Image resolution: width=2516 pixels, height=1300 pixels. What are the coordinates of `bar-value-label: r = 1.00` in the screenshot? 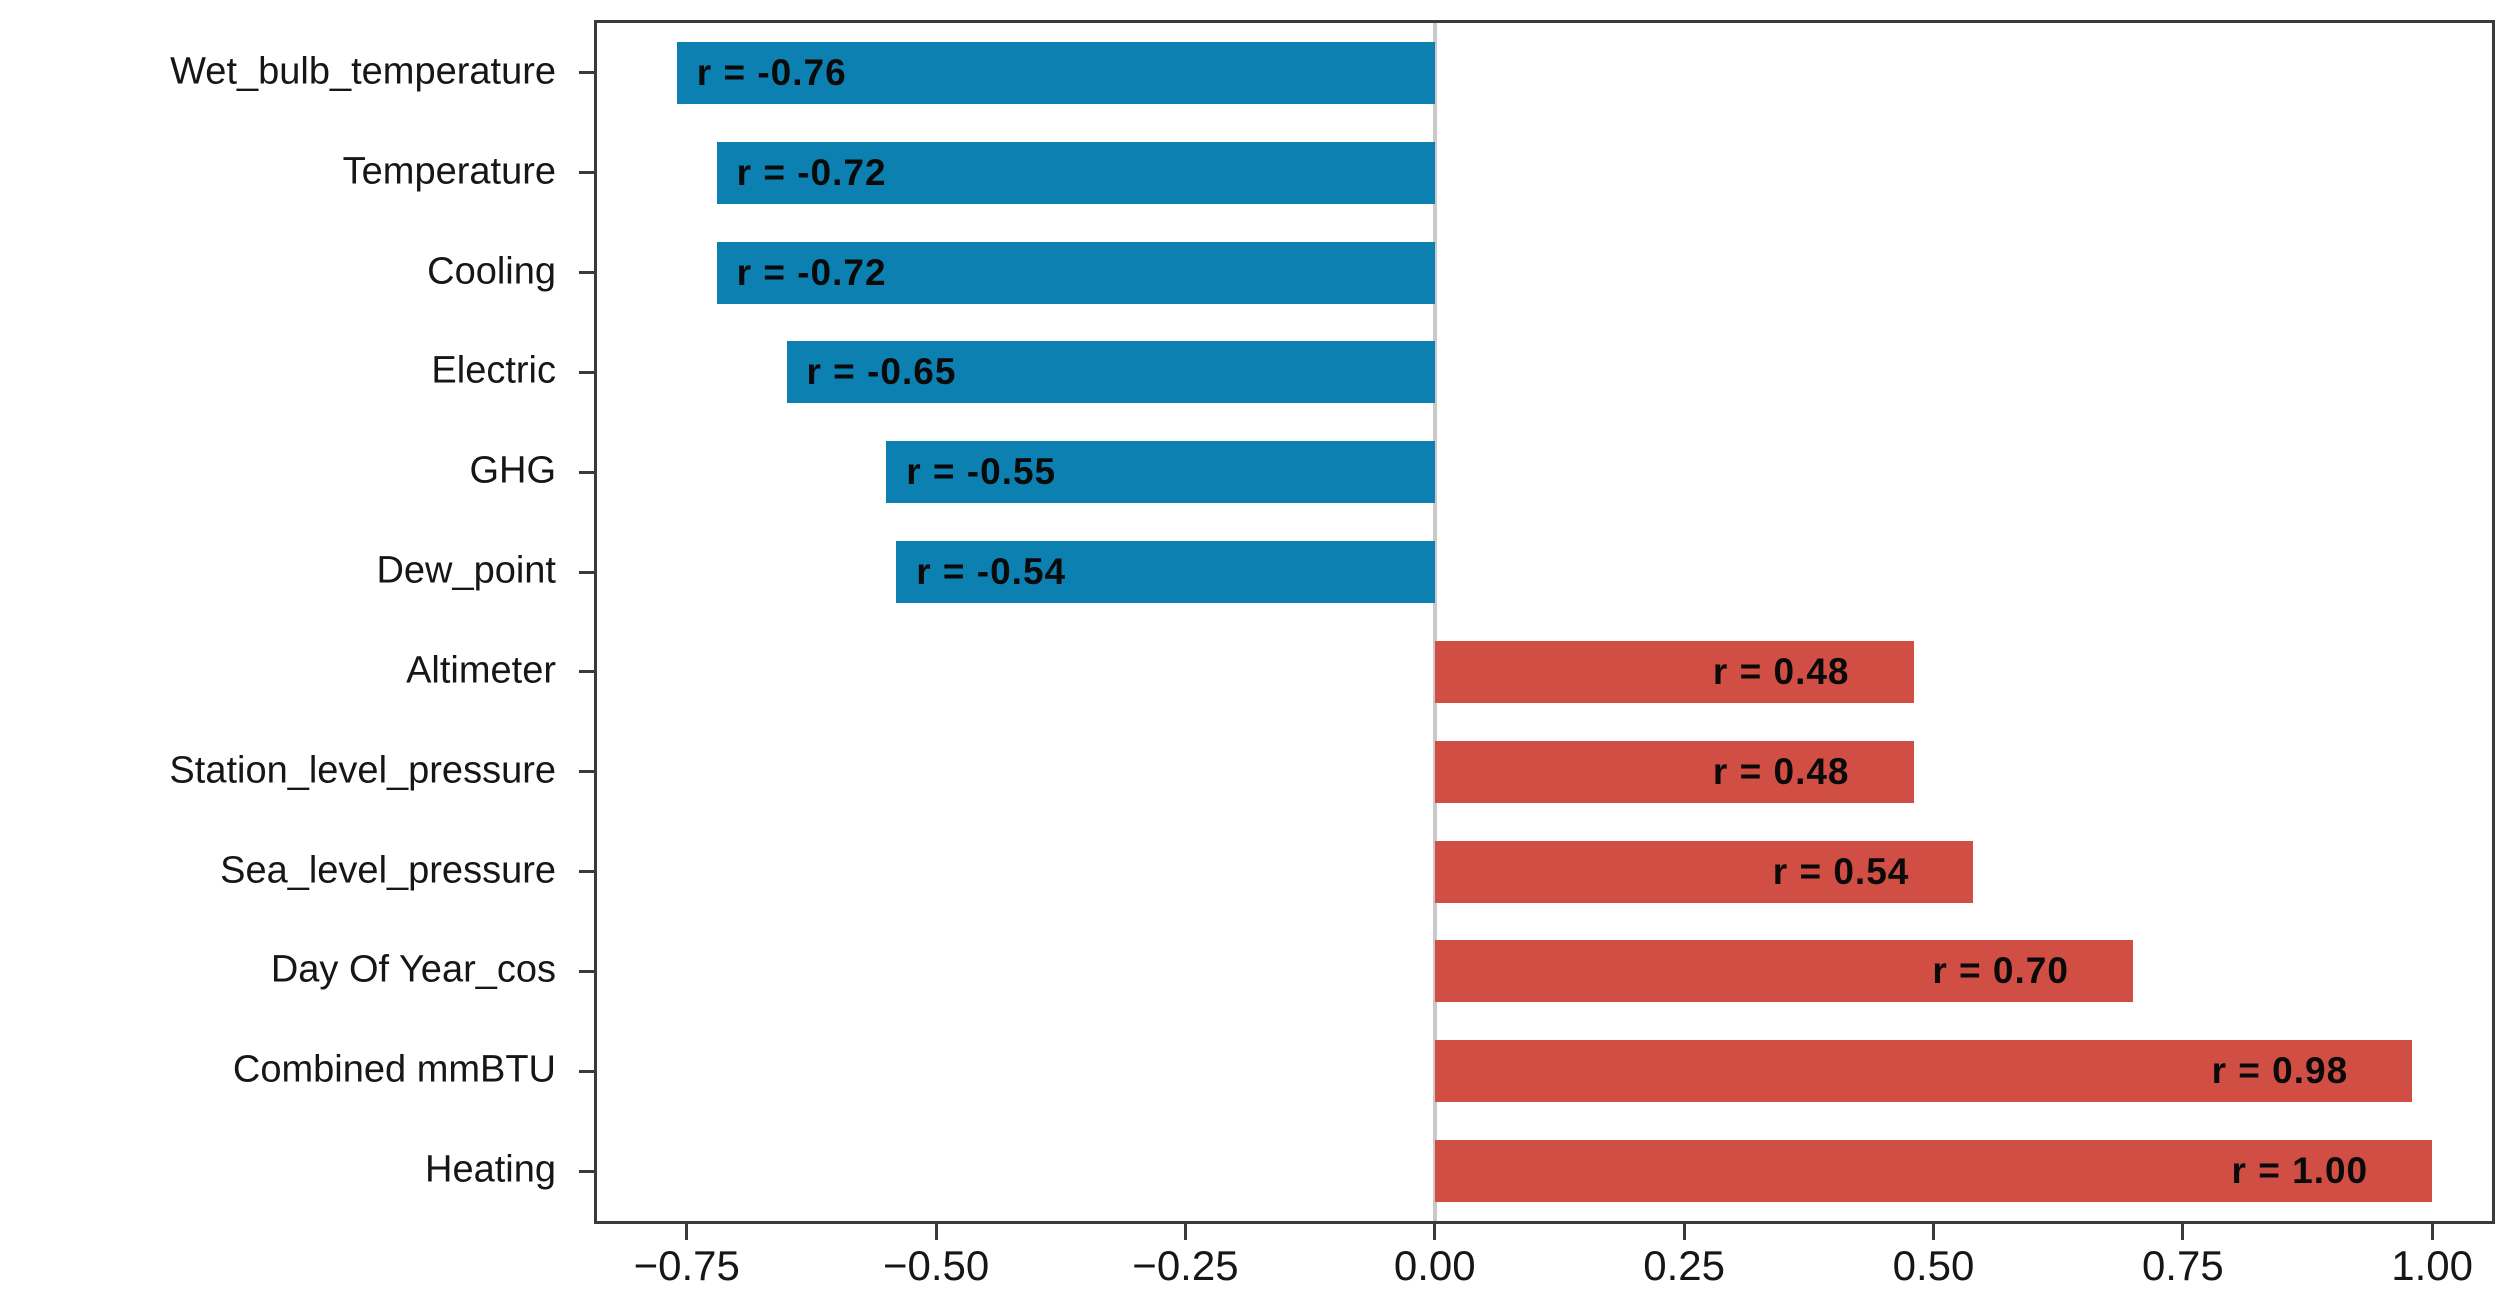 It's located at (2300, 1171).